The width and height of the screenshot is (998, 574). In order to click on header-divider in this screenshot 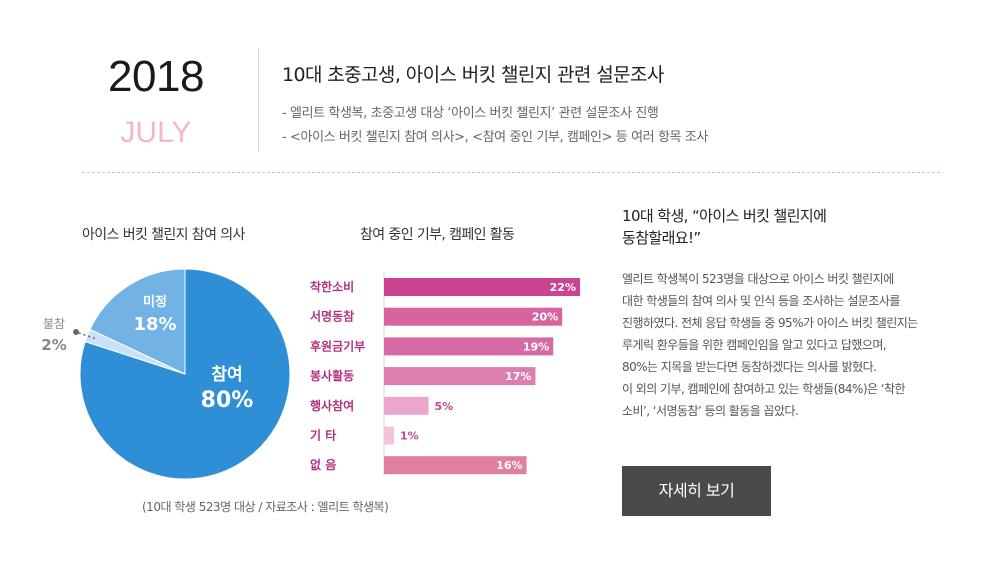, I will do `click(258, 100)`.